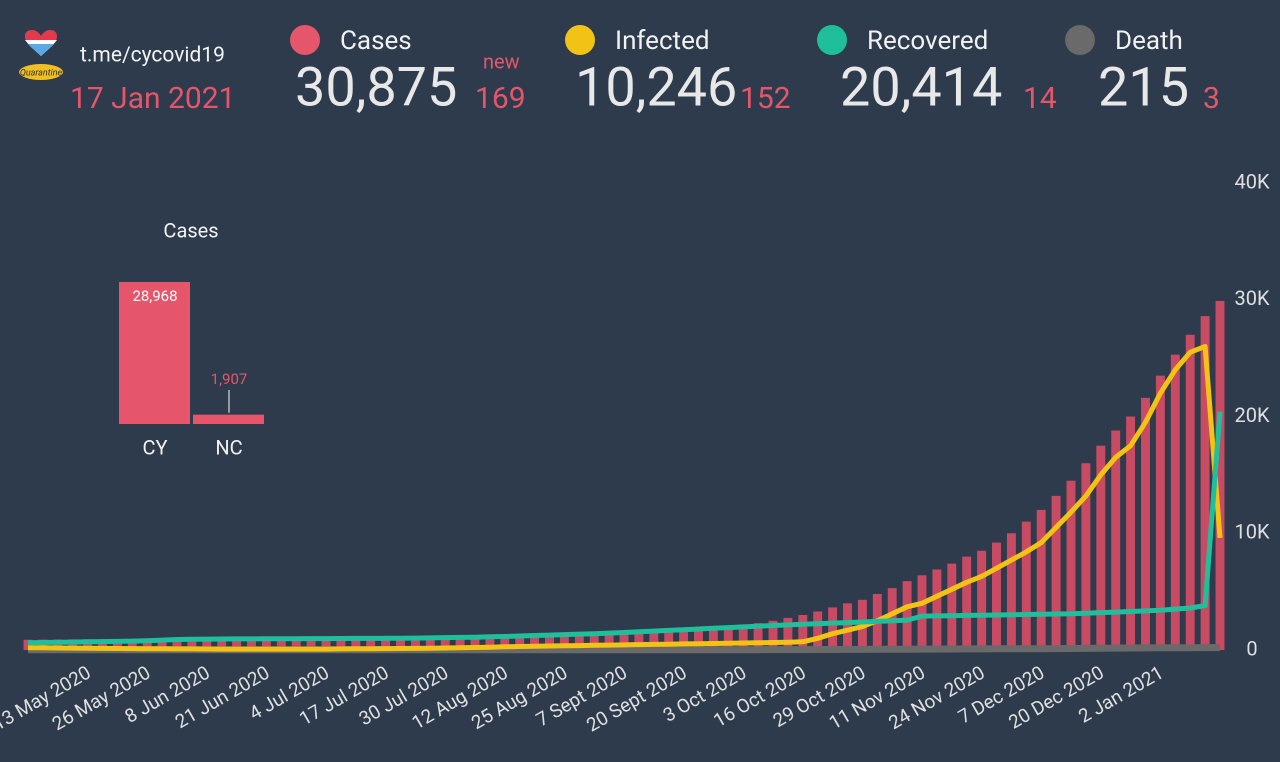 This screenshot has width=1280, height=762. What do you see at coordinates (500, 98) in the screenshot?
I see `stat-new: 169` at bounding box center [500, 98].